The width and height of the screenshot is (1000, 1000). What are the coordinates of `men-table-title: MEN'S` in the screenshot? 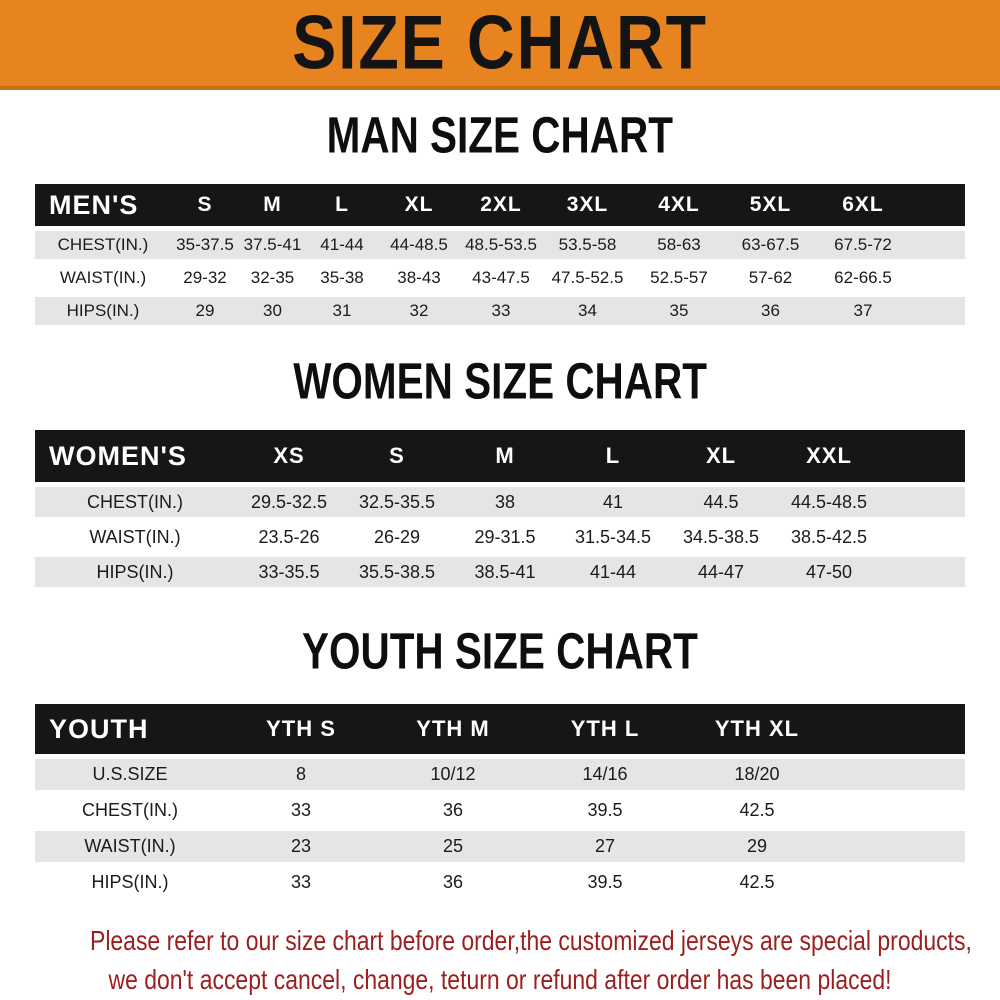 It's located at (103, 205).